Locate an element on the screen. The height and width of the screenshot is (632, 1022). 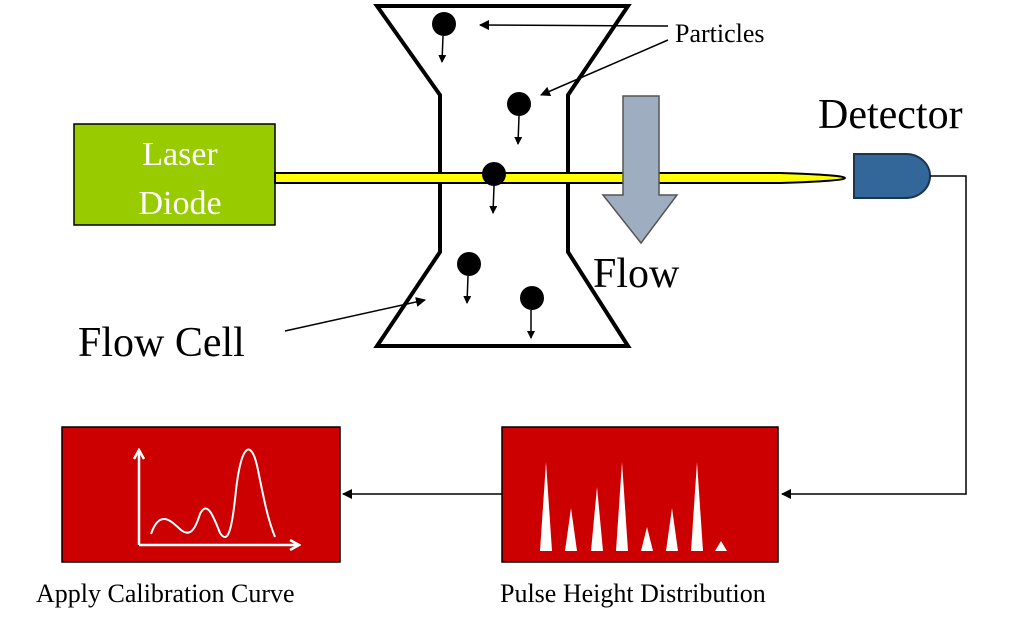
detector is located at coordinates (892, 176).